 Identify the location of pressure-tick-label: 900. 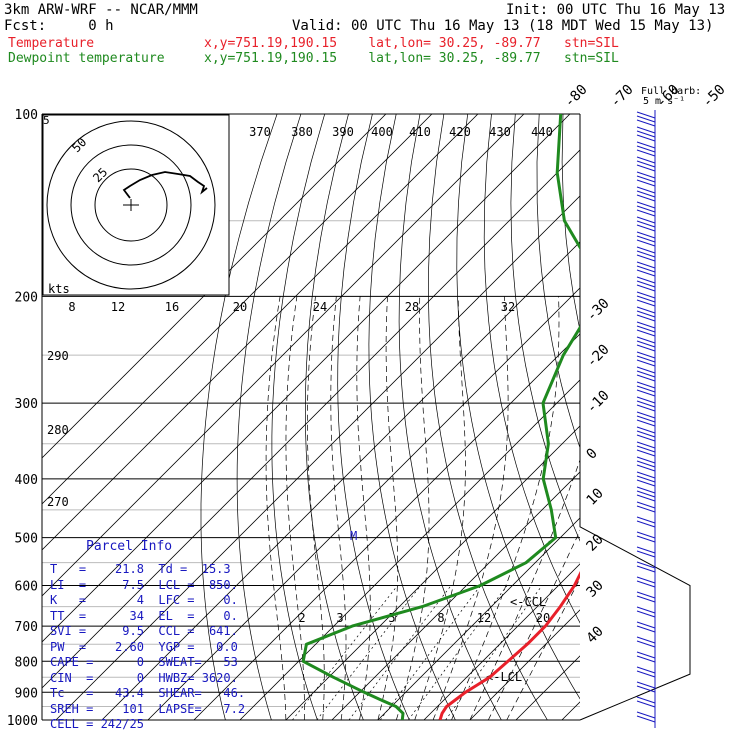
(26, 693).